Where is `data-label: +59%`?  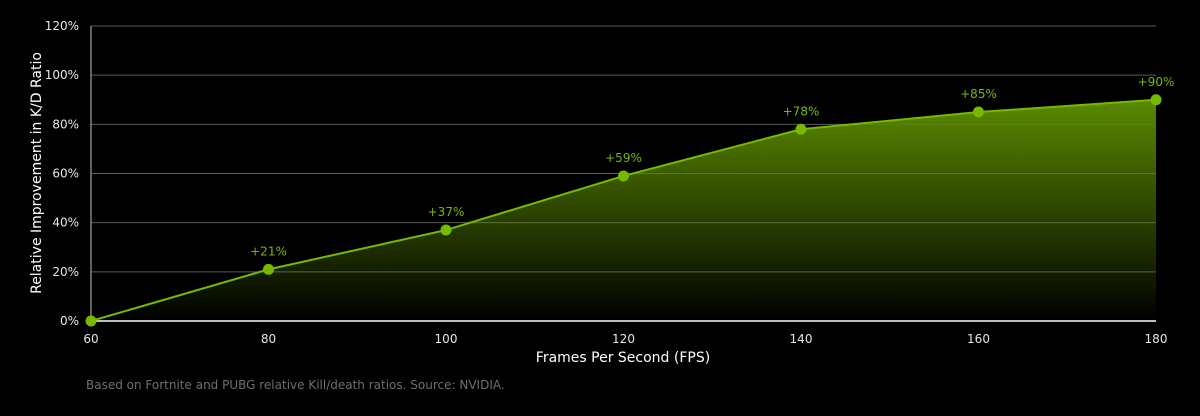
data-label: +59% is located at coordinates (623, 158).